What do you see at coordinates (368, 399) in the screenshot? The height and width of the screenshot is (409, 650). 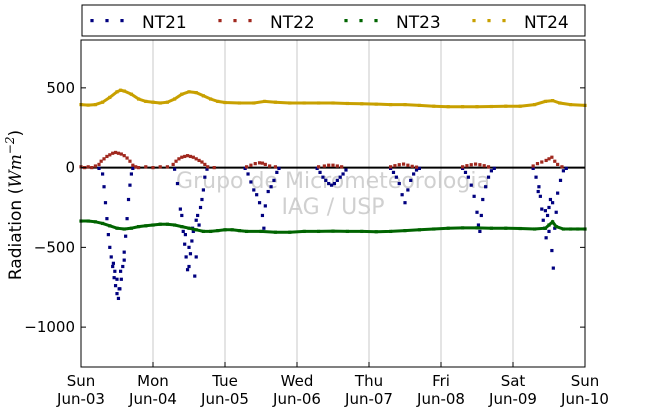 I see `x-tick-date-4: Jun-07` at bounding box center [368, 399].